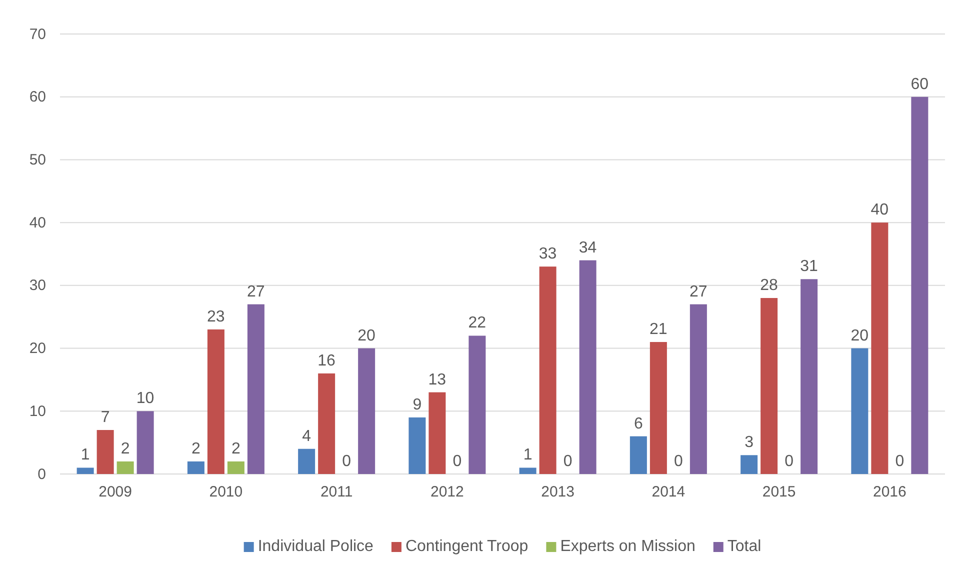  What do you see at coordinates (809, 267) in the screenshot?
I see `data-label: 31` at bounding box center [809, 267].